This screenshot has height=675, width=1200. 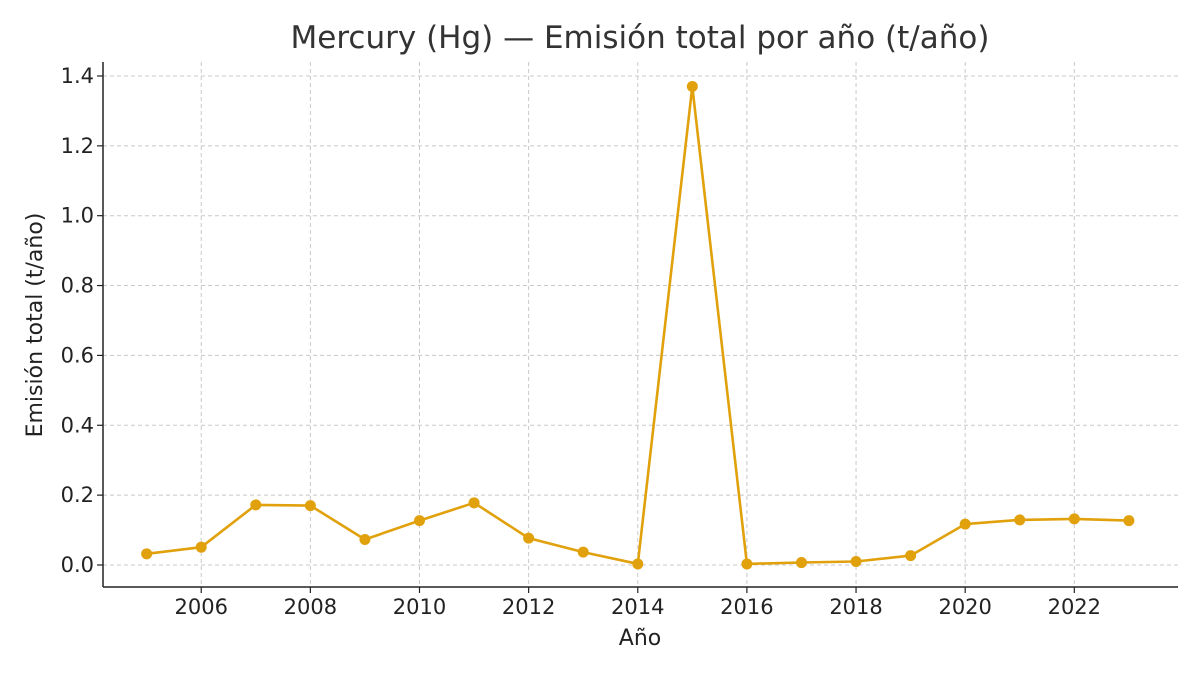 What do you see at coordinates (1074, 607) in the screenshot?
I see `x-tick-label: 2022` at bounding box center [1074, 607].